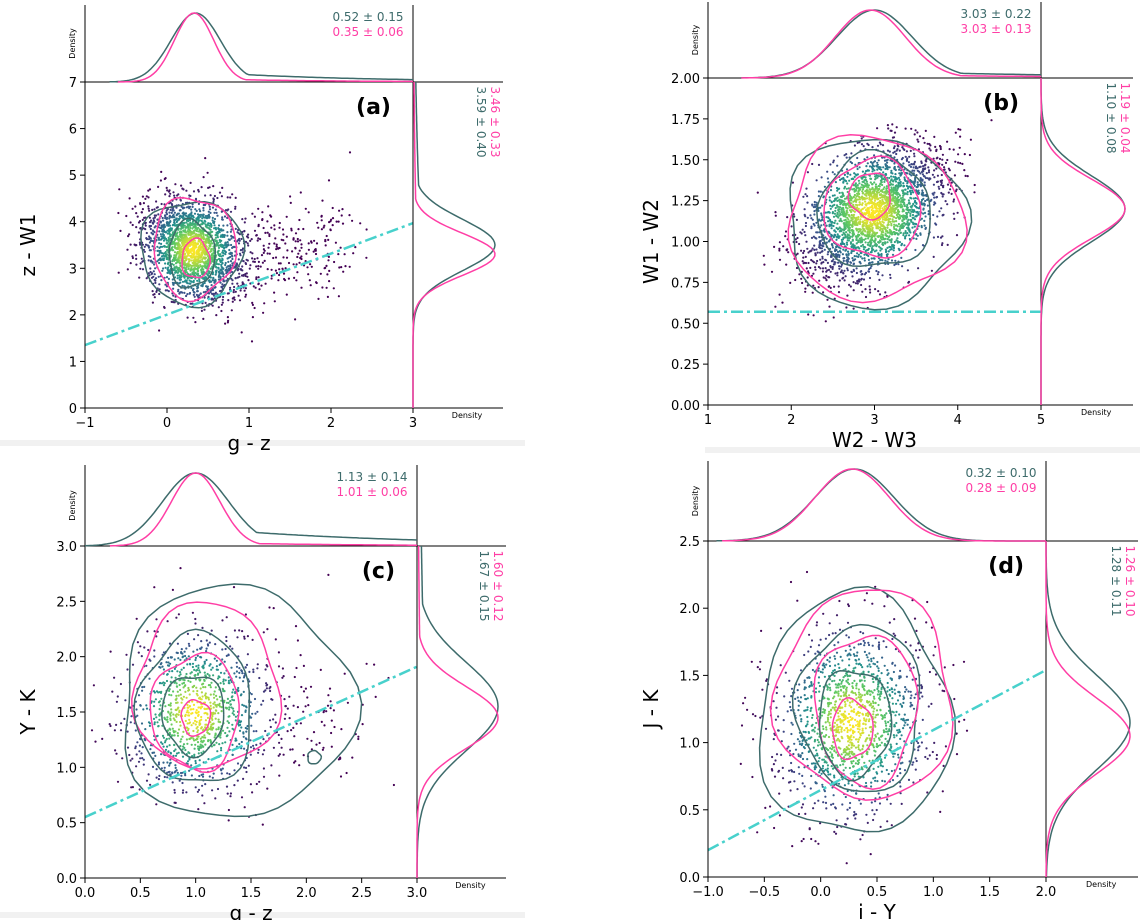  Describe the element at coordinates (249, 423) in the screenshot. I see `x-tick-label: 1` at that location.